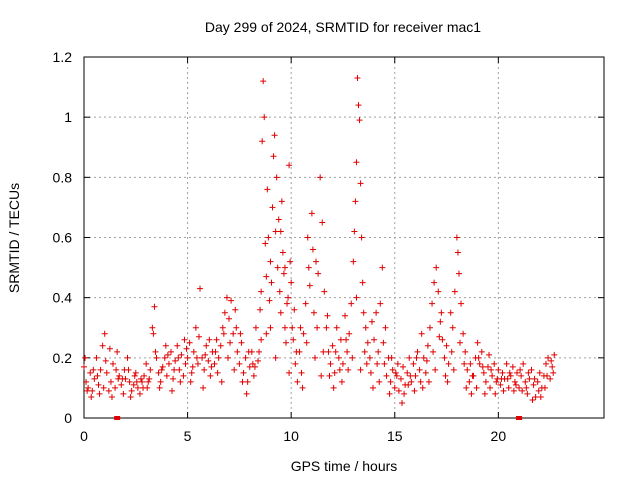 This screenshot has width=640, height=480. What do you see at coordinates (291, 436) in the screenshot?
I see `x-tick-label: 10` at bounding box center [291, 436].